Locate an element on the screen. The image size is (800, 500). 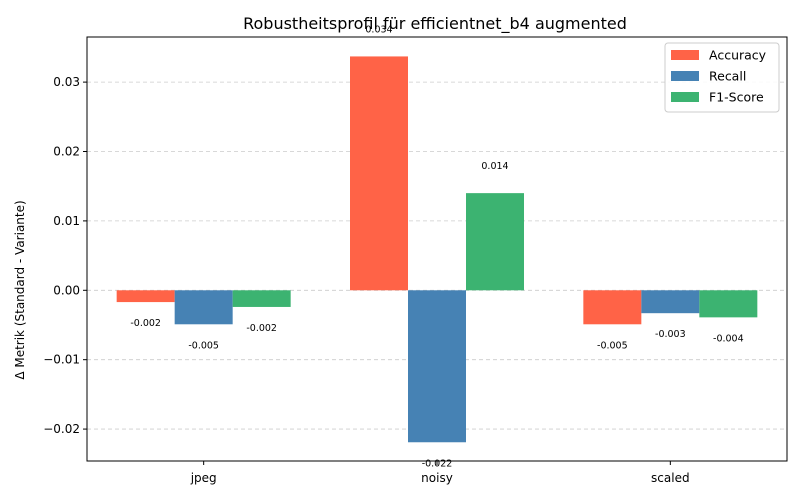
x-tick-label: scaled is located at coordinates (670, 478).